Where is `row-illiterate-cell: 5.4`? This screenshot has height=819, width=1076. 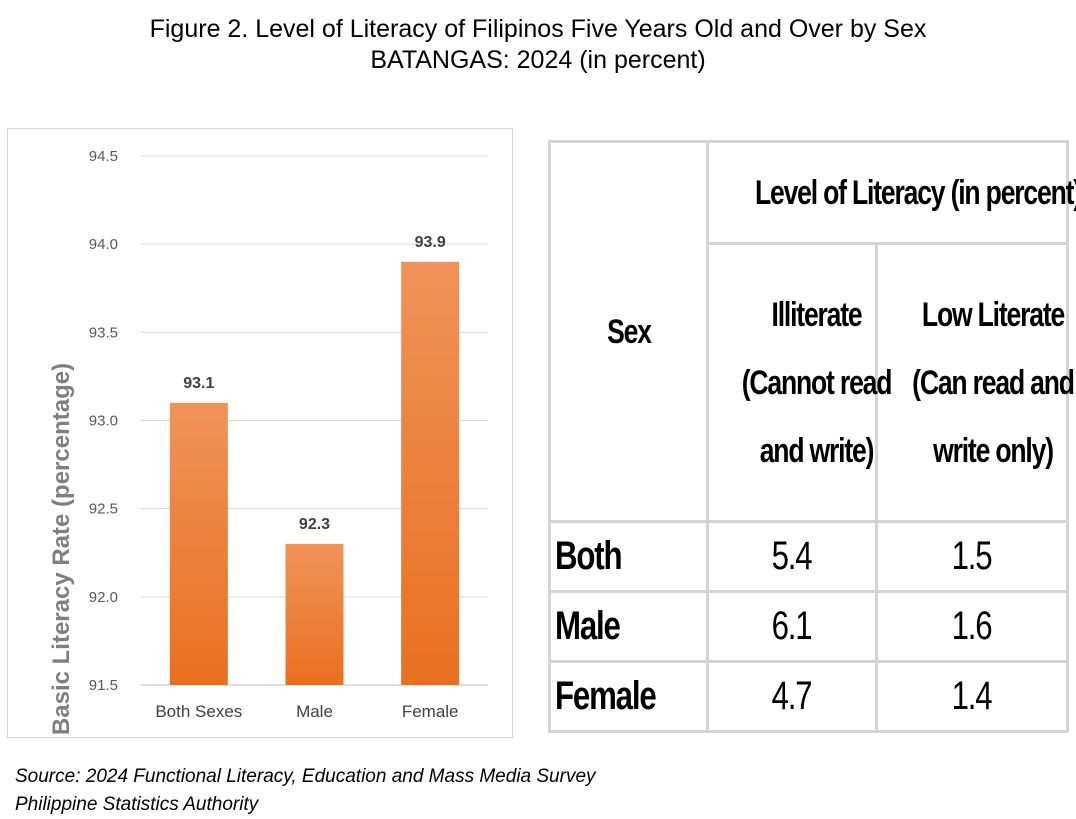 row-illiterate-cell: 5.4 is located at coordinates (792, 556).